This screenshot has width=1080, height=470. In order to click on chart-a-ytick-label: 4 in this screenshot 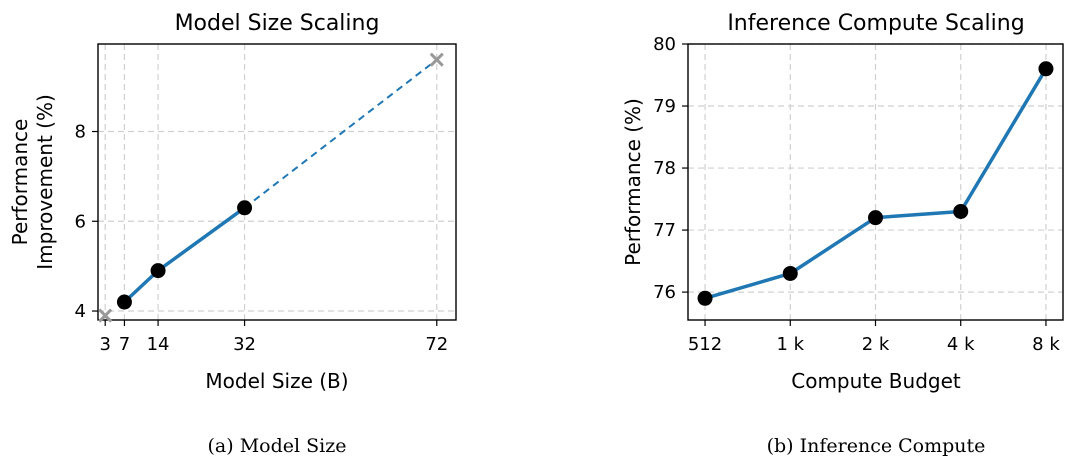, I will do `click(80, 311)`.